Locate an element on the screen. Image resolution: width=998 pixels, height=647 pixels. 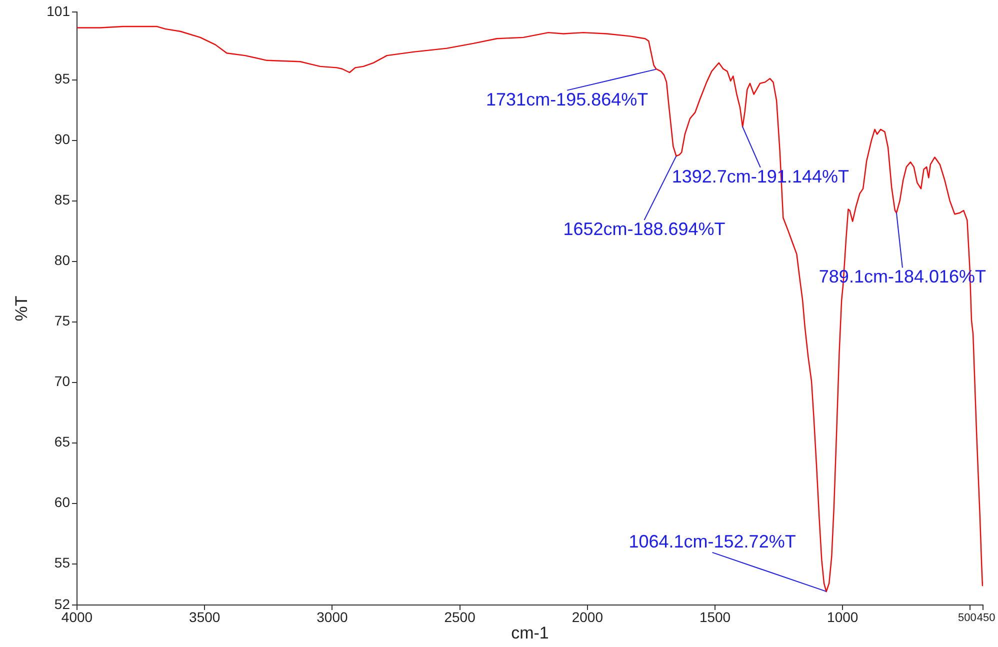
y-tick-label: 90 is located at coordinates (62, 139).